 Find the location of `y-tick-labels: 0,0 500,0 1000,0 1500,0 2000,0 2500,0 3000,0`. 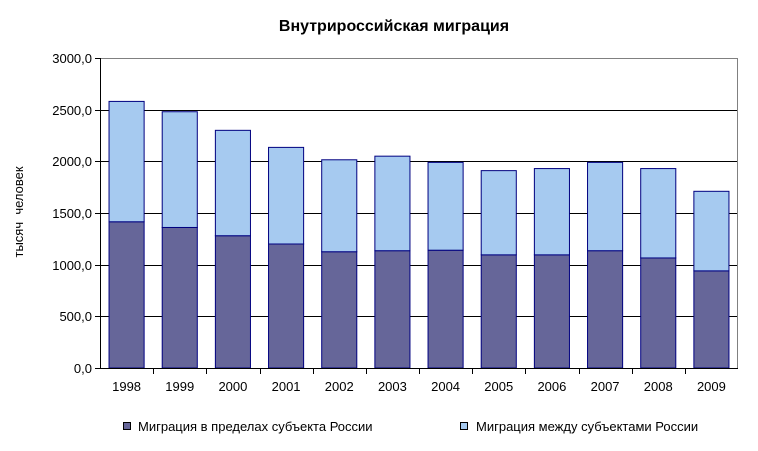

y-tick-labels: 0,0 500,0 1000,0 1500,0 2000,0 2500,0 3000,0 is located at coordinates (72, 213).